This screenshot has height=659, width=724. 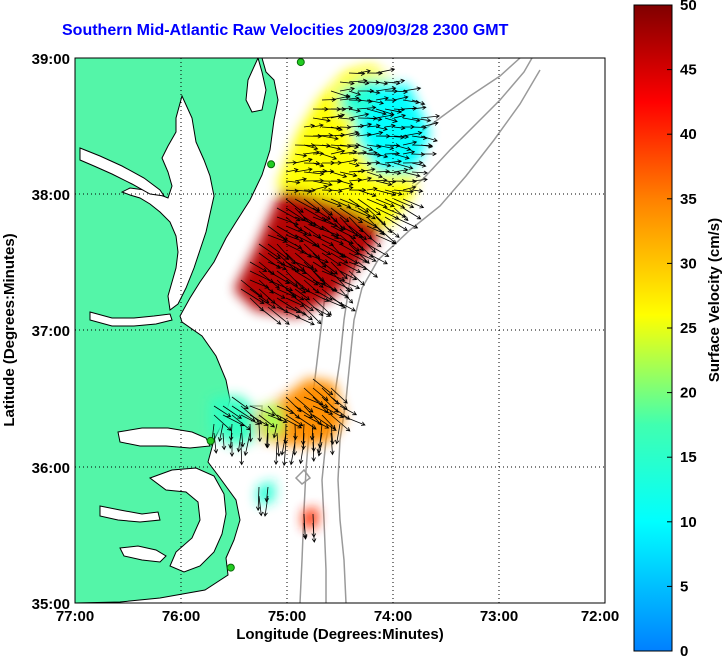 What do you see at coordinates (688, 522) in the screenshot?
I see `colorbar-tick: 10` at bounding box center [688, 522].